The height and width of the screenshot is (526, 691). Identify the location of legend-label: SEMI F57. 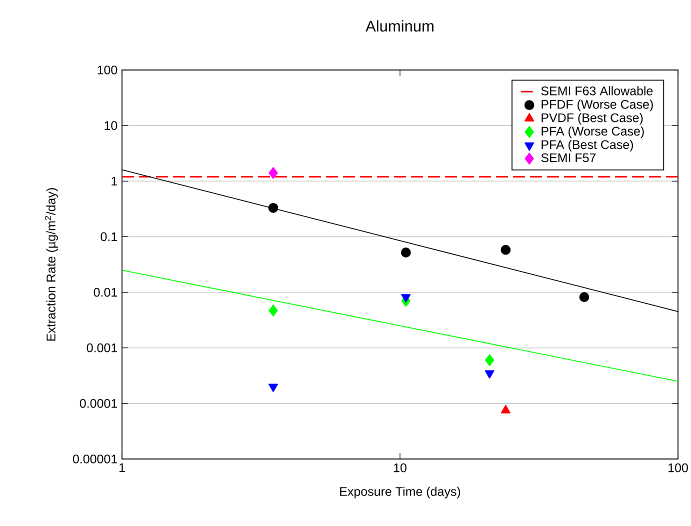
(568, 157).